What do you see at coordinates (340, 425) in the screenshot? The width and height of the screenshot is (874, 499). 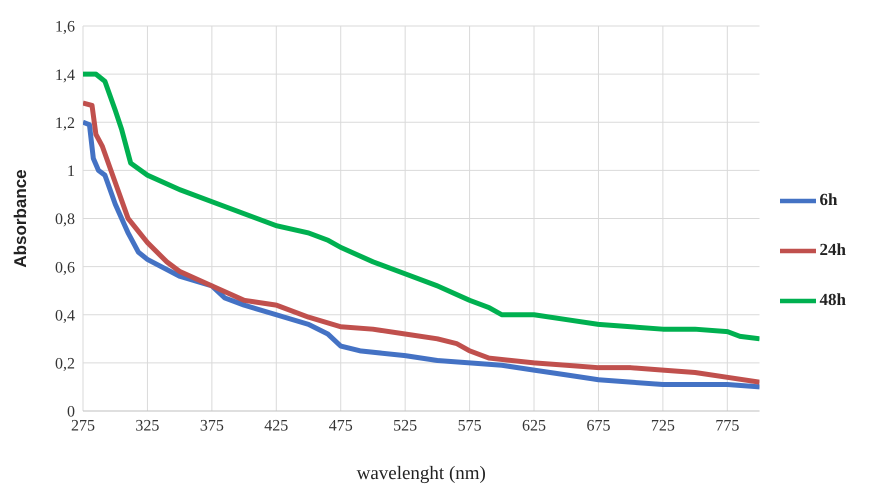 I see `x-tick-label: 475` at bounding box center [340, 425].